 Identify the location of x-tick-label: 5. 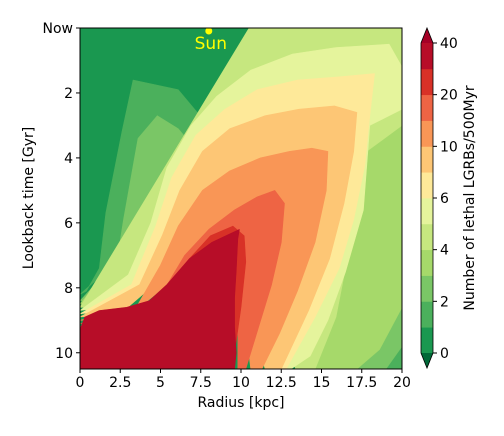
(160, 383).